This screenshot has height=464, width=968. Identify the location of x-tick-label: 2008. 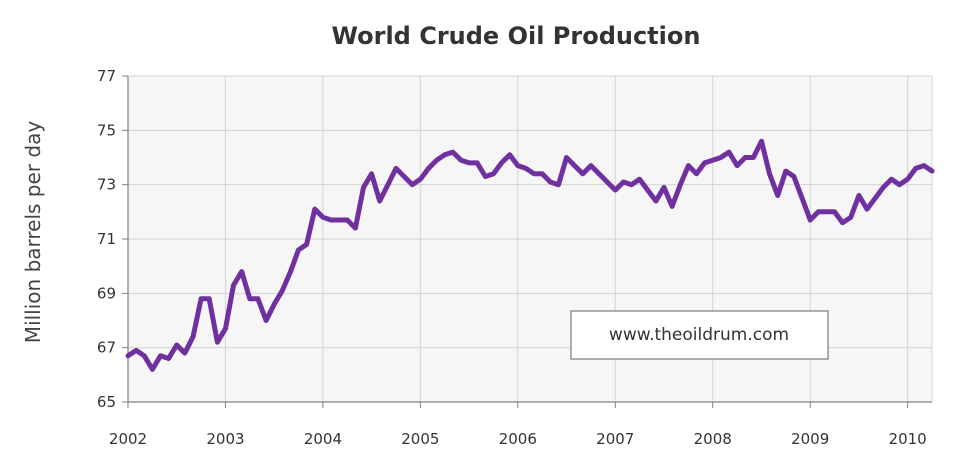
(713, 439).